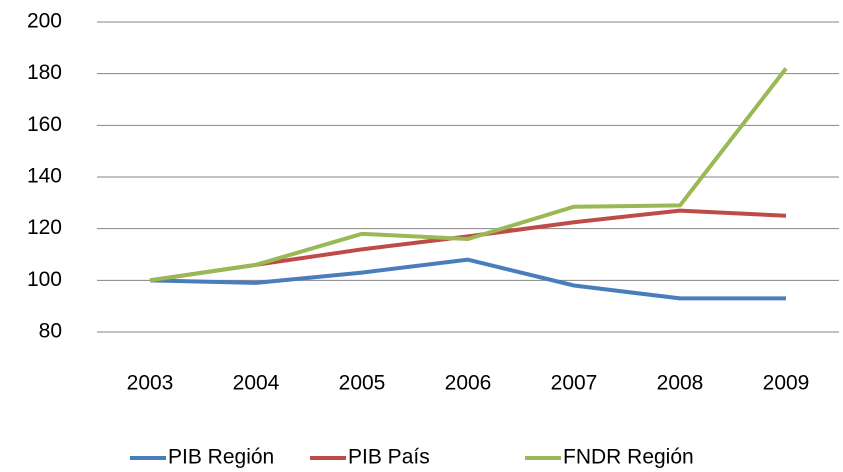 The height and width of the screenshot is (472, 843). What do you see at coordinates (44, 279) in the screenshot?
I see `y-tick-label: 100` at bounding box center [44, 279].